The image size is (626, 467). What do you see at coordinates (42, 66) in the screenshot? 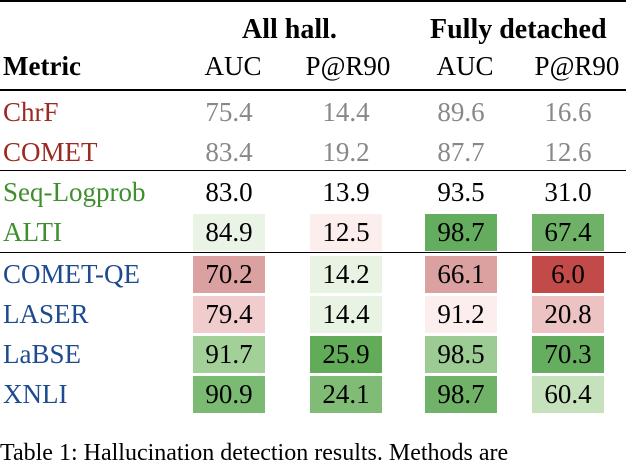
I see `metric-header: Metric` at bounding box center [42, 66].